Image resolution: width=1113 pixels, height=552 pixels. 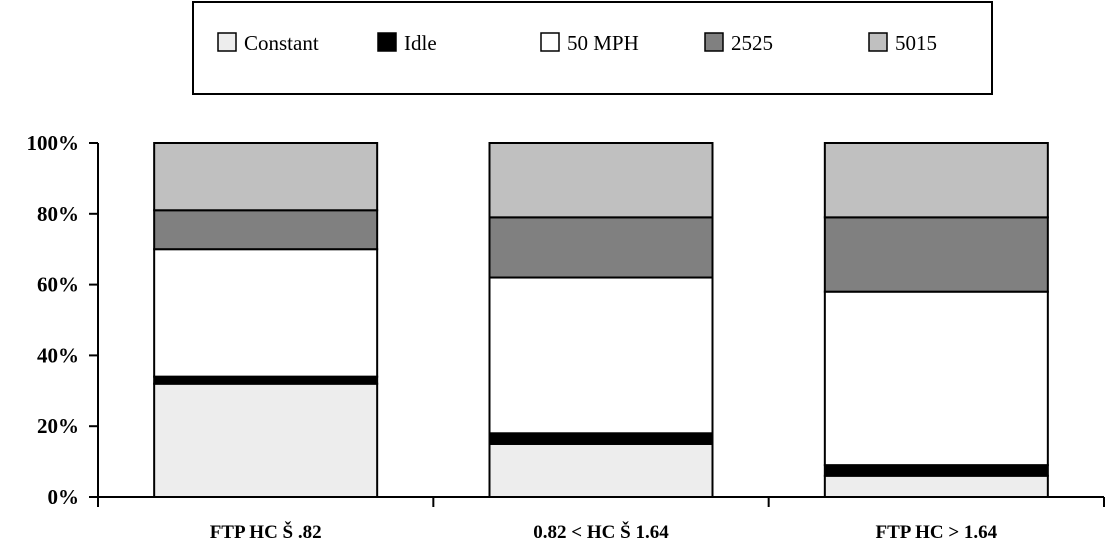 What do you see at coordinates (281, 43) in the screenshot?
I see `legend-label-constant: Constant` at bounding box center [281, 43].